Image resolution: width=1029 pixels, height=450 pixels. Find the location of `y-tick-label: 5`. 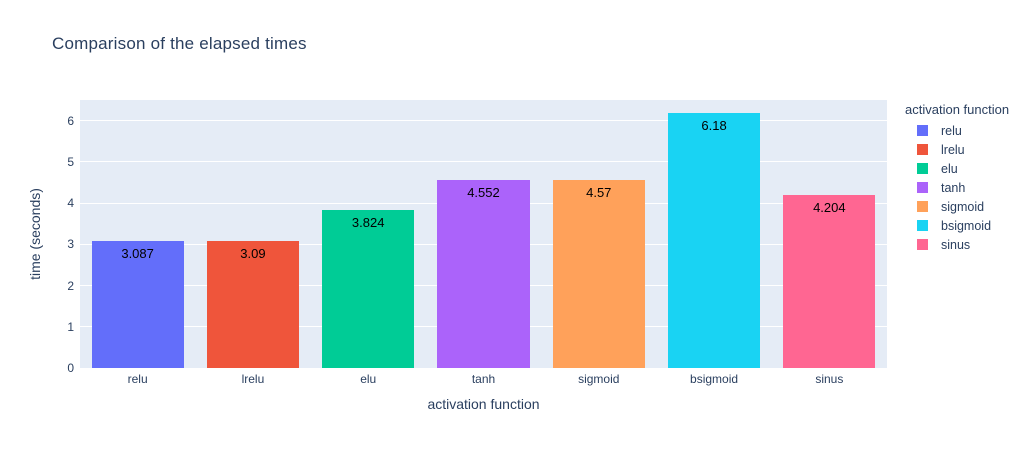

y-tick-label: 5 is located at coordinates (70, 161).